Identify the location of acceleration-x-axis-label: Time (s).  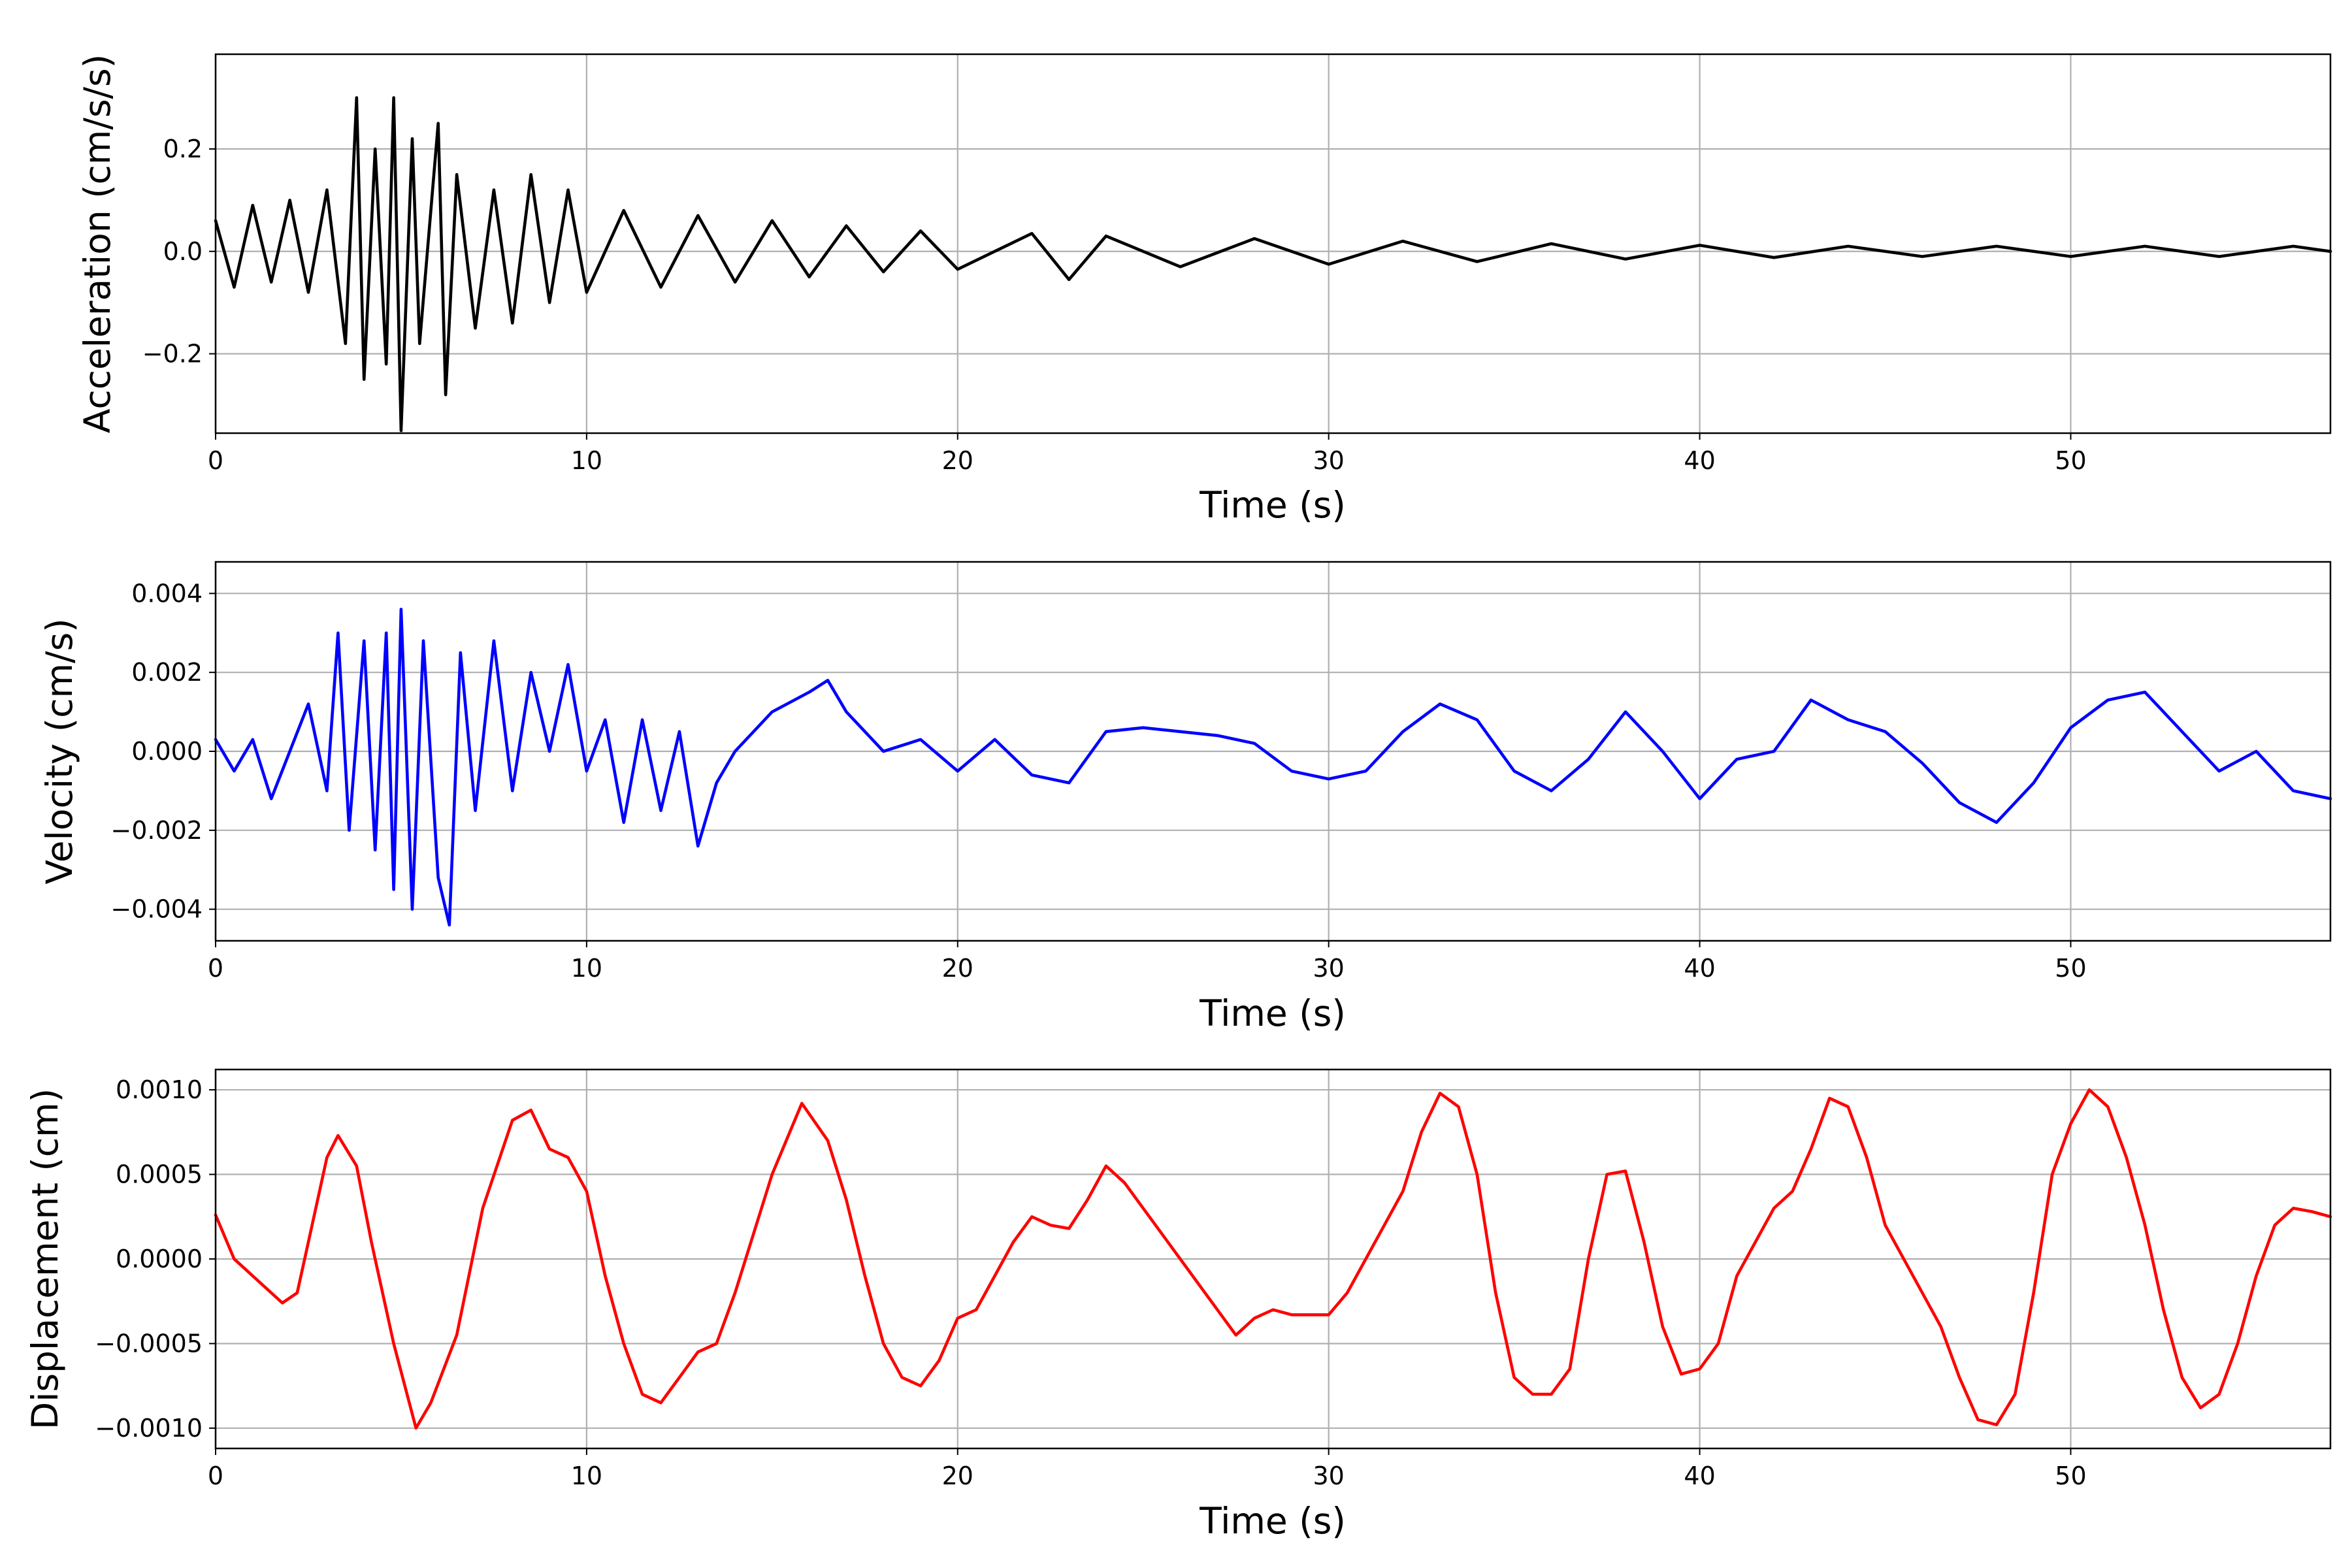
(1272, 505).